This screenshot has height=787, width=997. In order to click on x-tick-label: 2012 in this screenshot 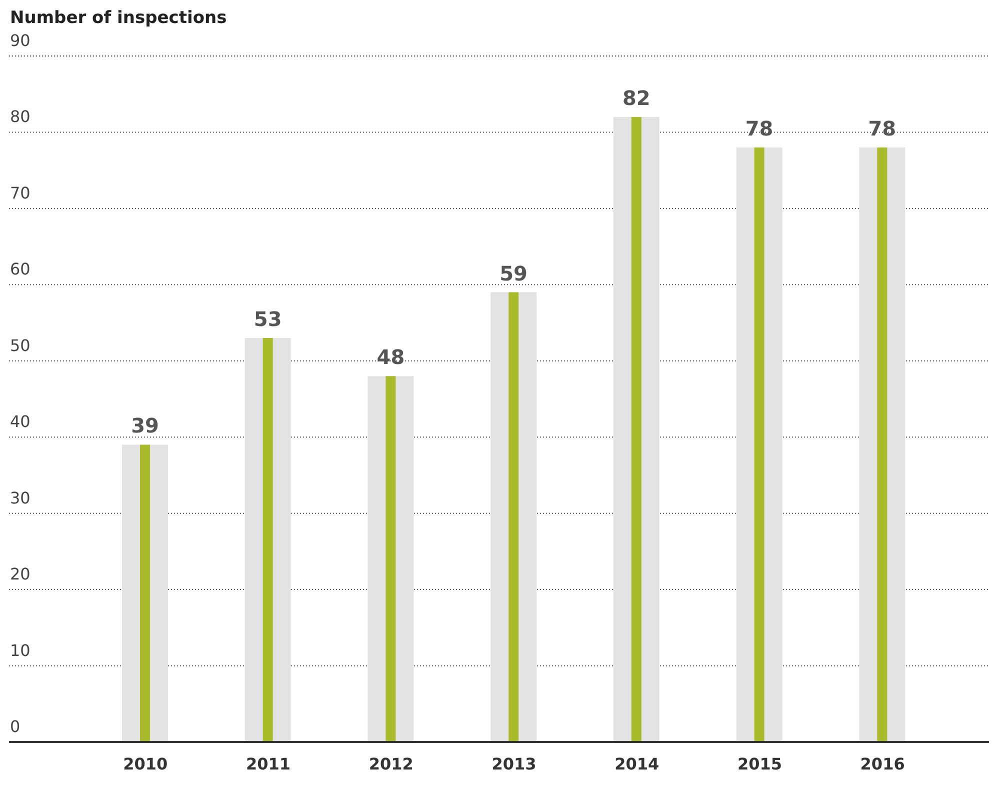, I will do `click(391, 764)`.